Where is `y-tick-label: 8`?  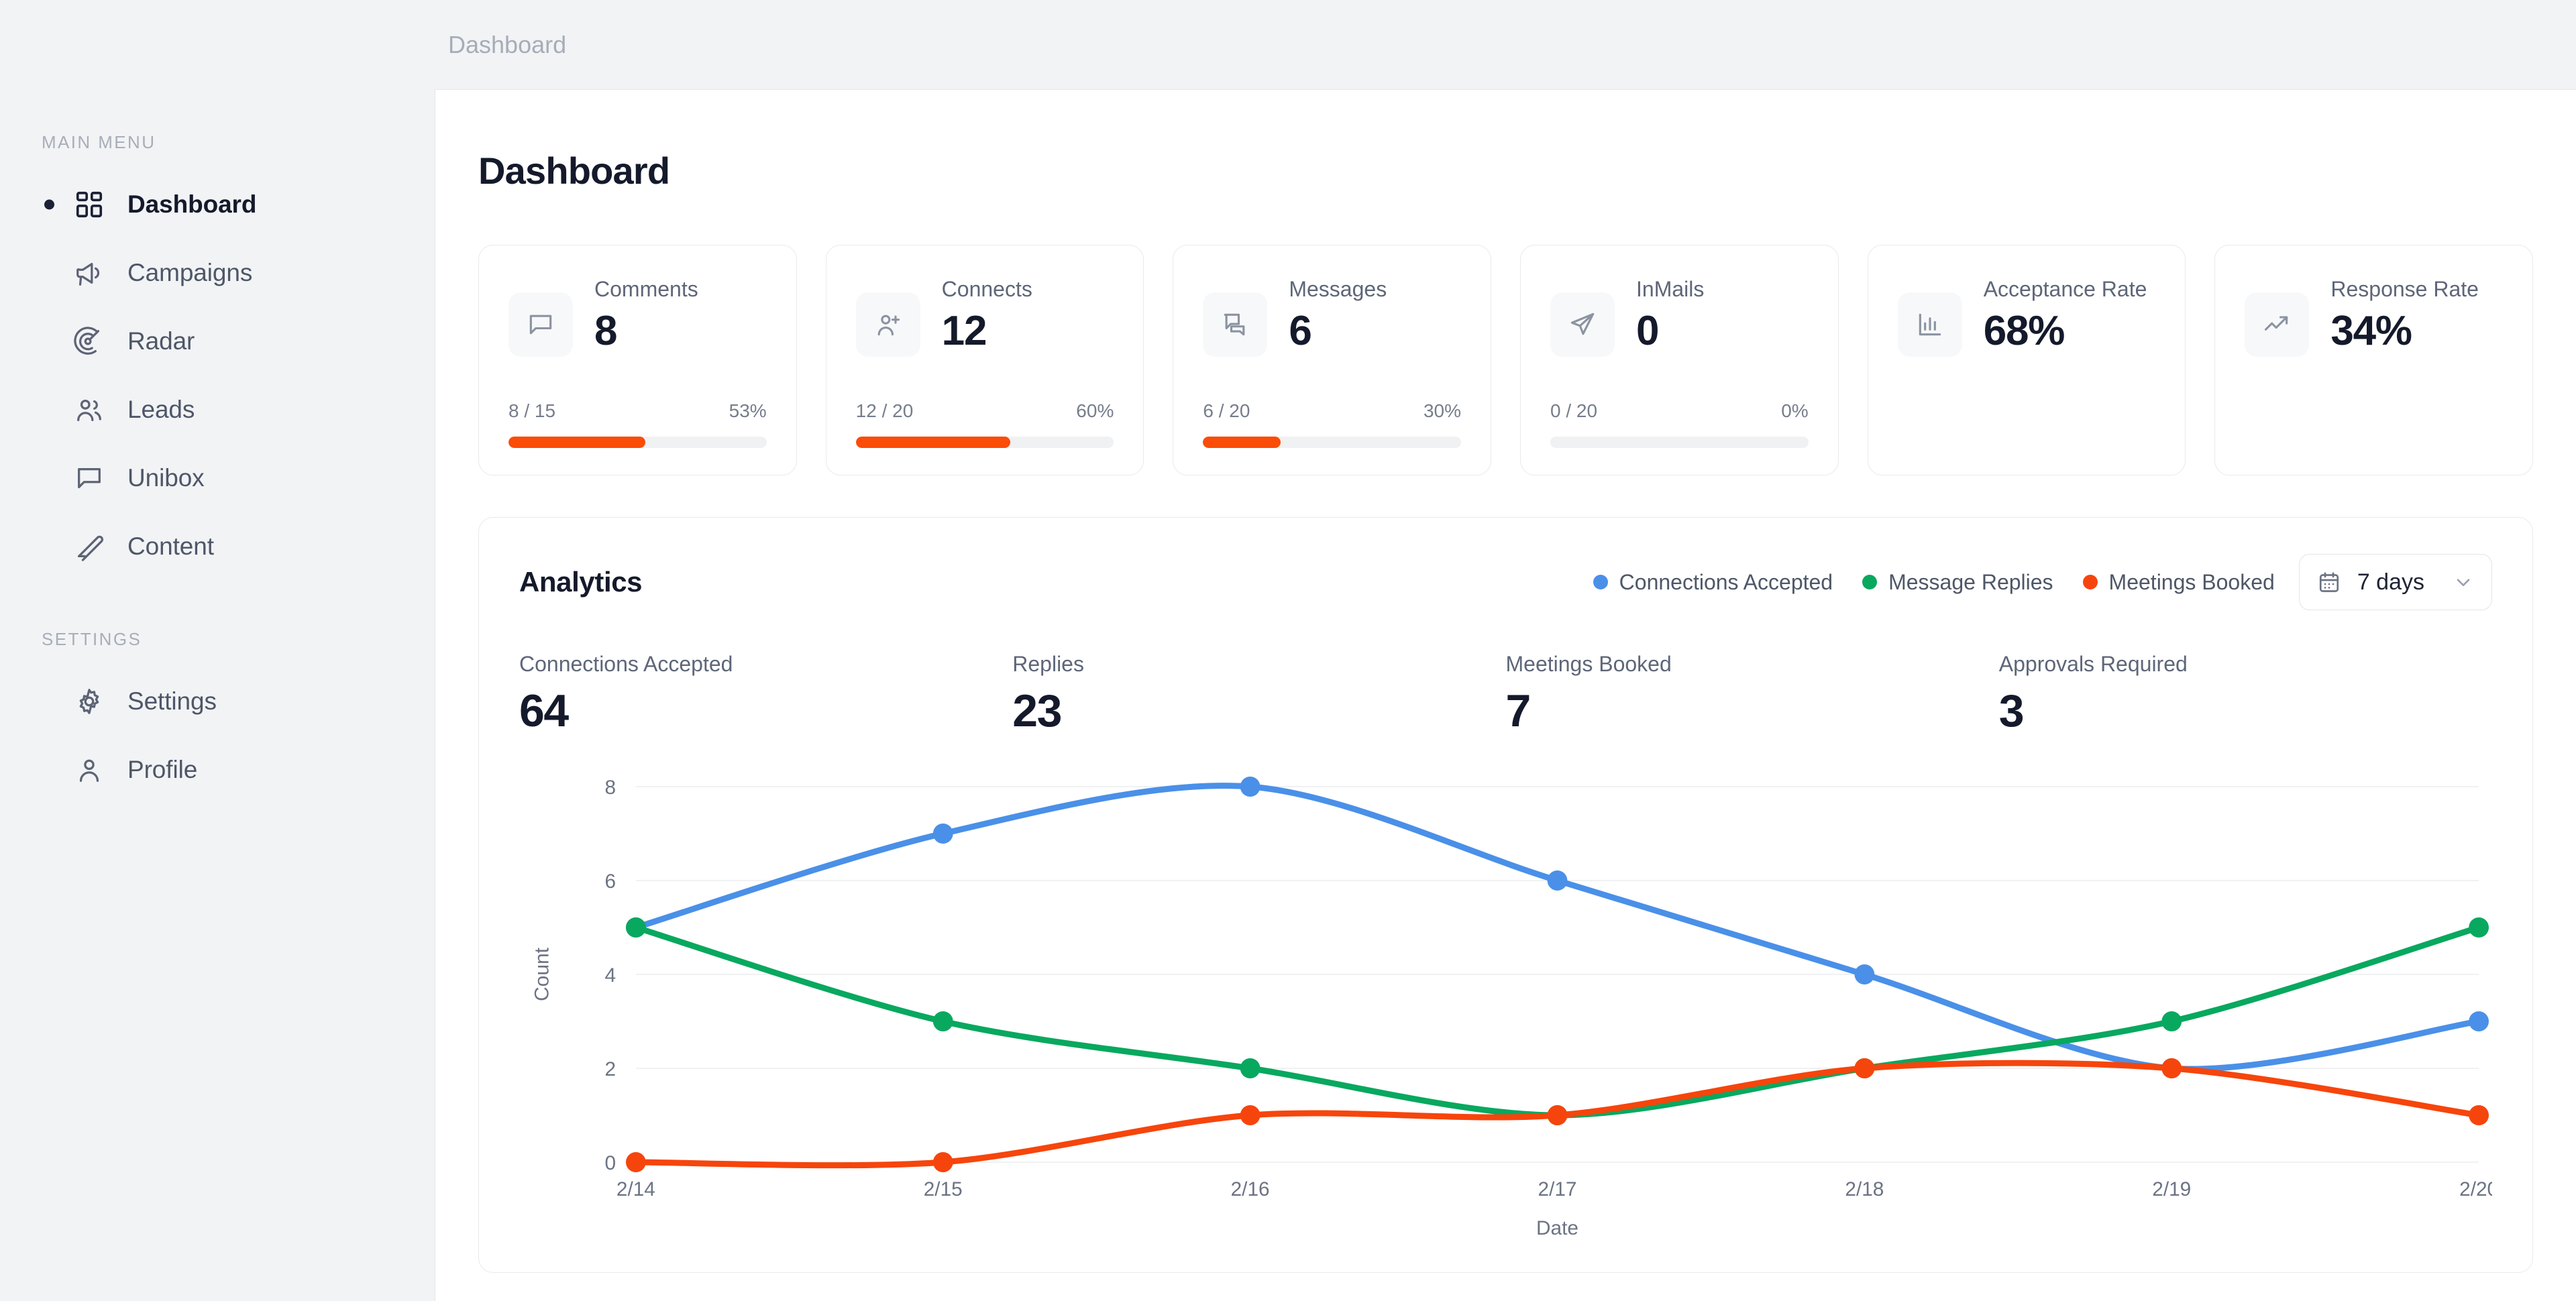
y-tick-label: 8 is located at coordinates (610, 788).